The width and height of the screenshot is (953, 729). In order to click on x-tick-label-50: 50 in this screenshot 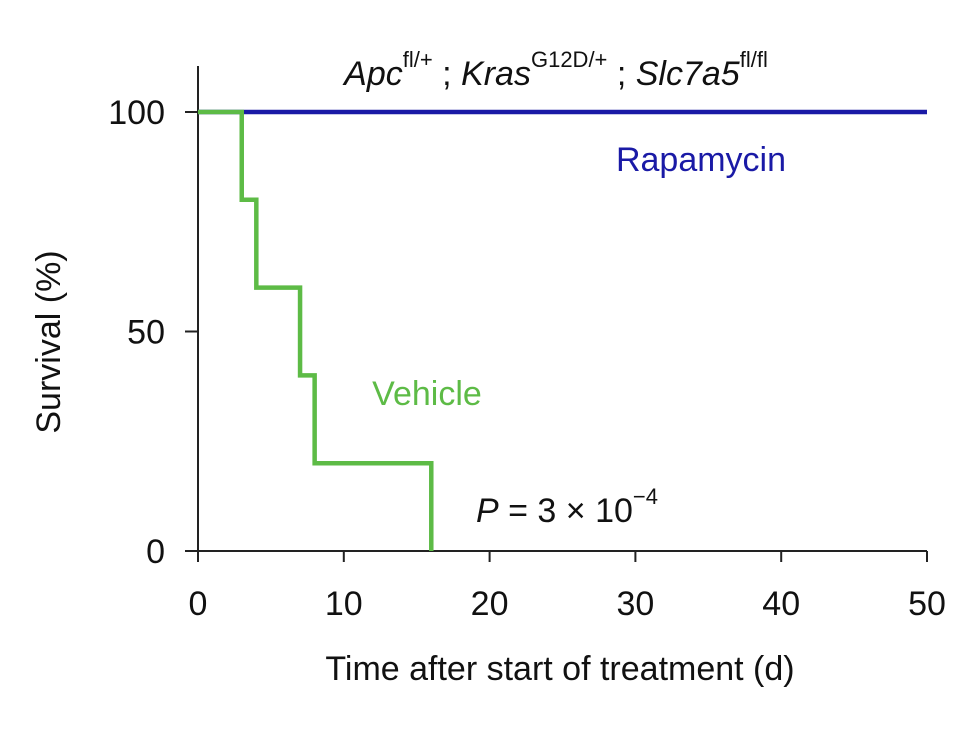, I will do `click(927, 604)`.